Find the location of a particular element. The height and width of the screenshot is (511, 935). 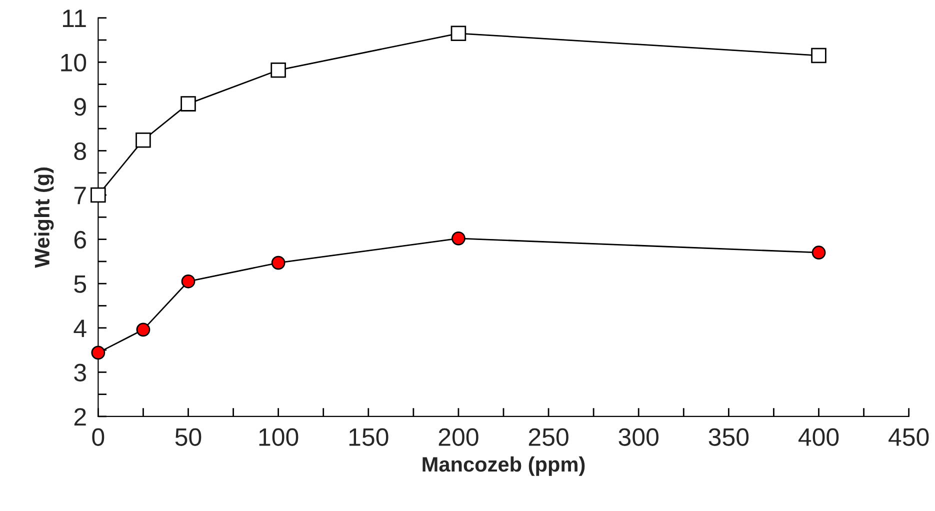

x-tick-label: 350 is located at coordinates (728, 437).